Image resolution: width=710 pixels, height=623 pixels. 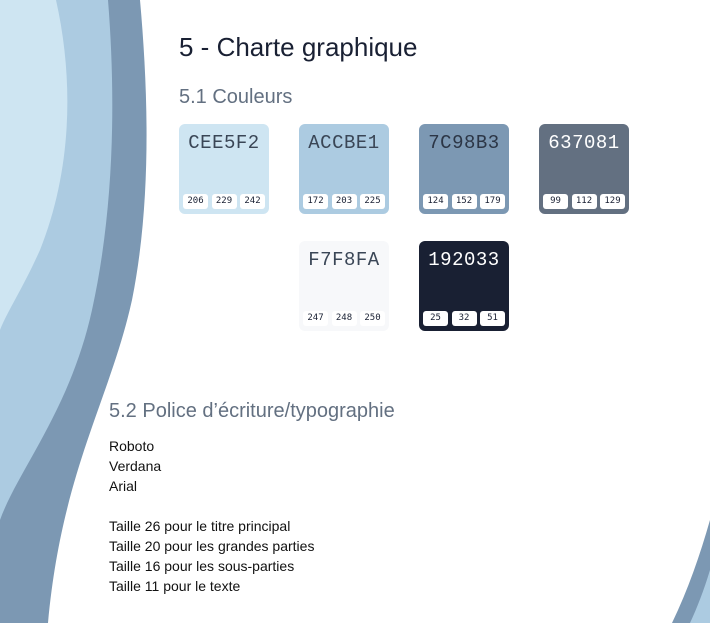 I want to click on swatch-g: 248, so click(x=344, y=318).